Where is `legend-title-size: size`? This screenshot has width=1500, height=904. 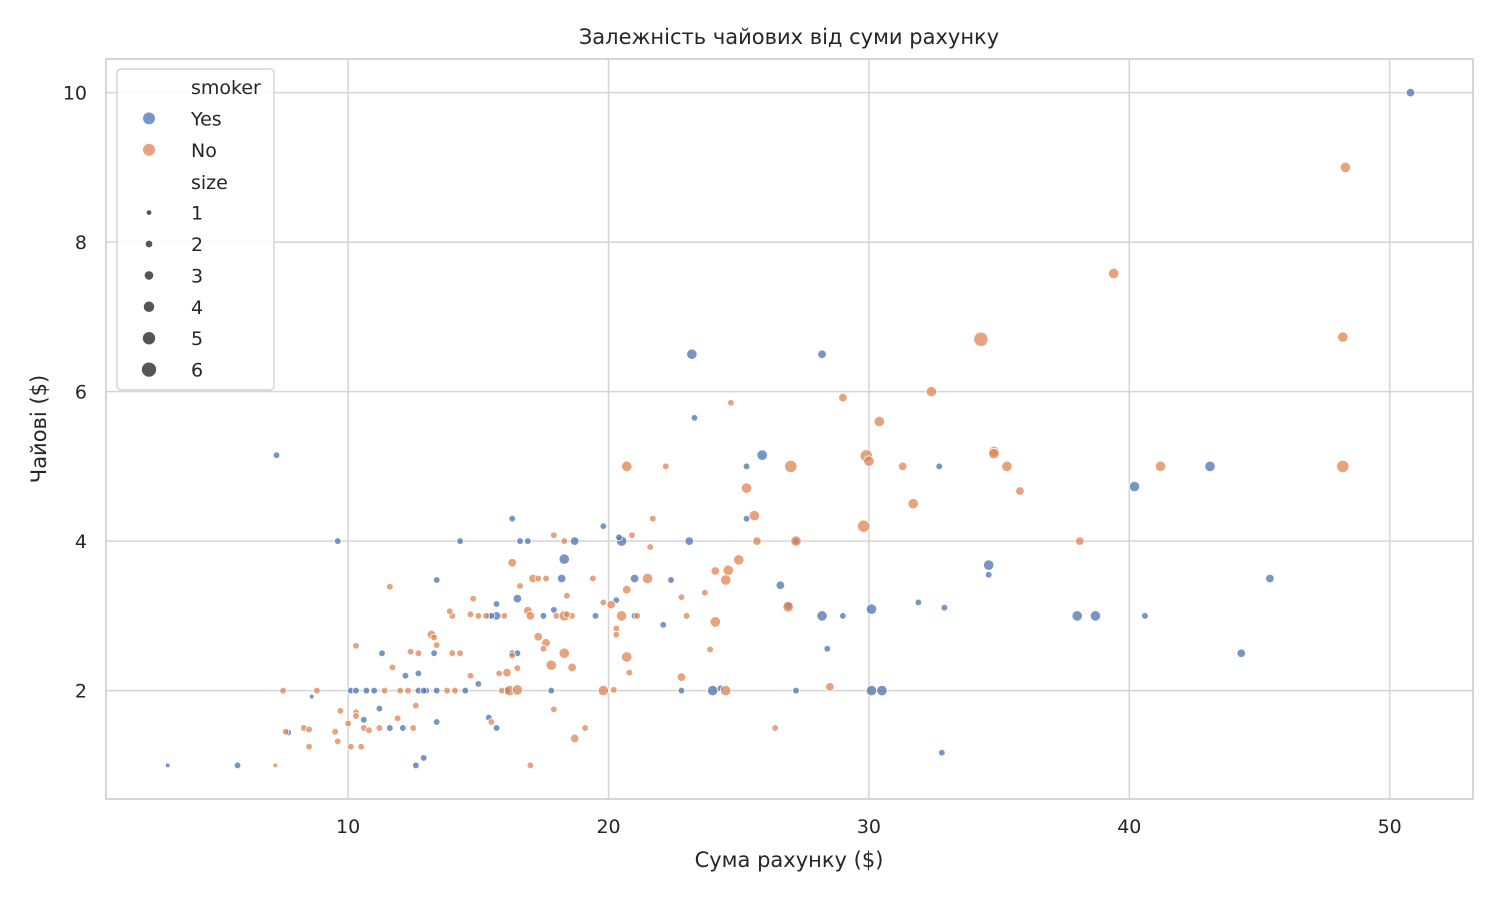
legend-title-size: size is located at coordinates (209, 183).